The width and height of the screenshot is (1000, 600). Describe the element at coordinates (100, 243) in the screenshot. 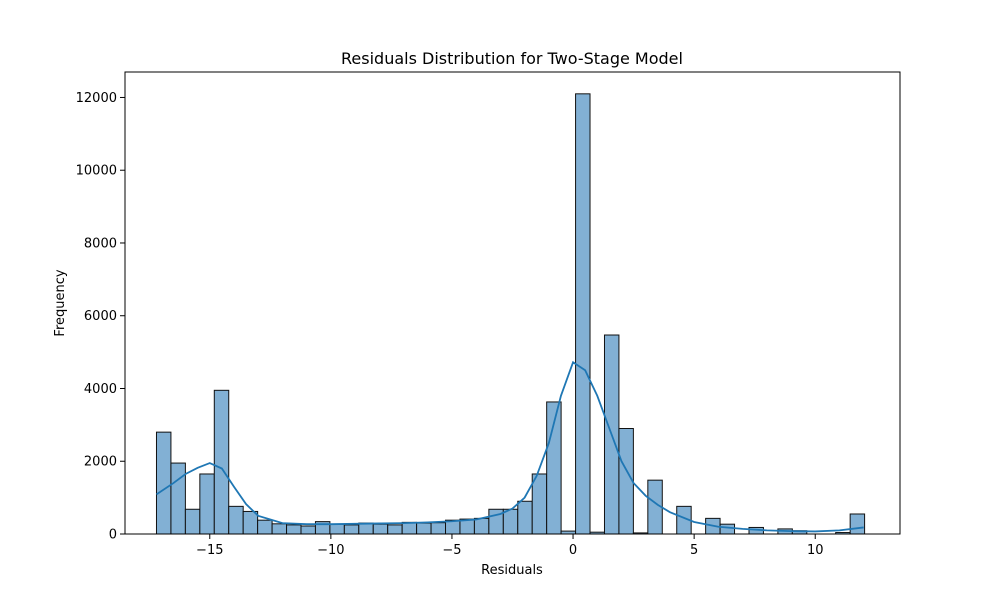

I see `y-tick-label: 8000` at that location.